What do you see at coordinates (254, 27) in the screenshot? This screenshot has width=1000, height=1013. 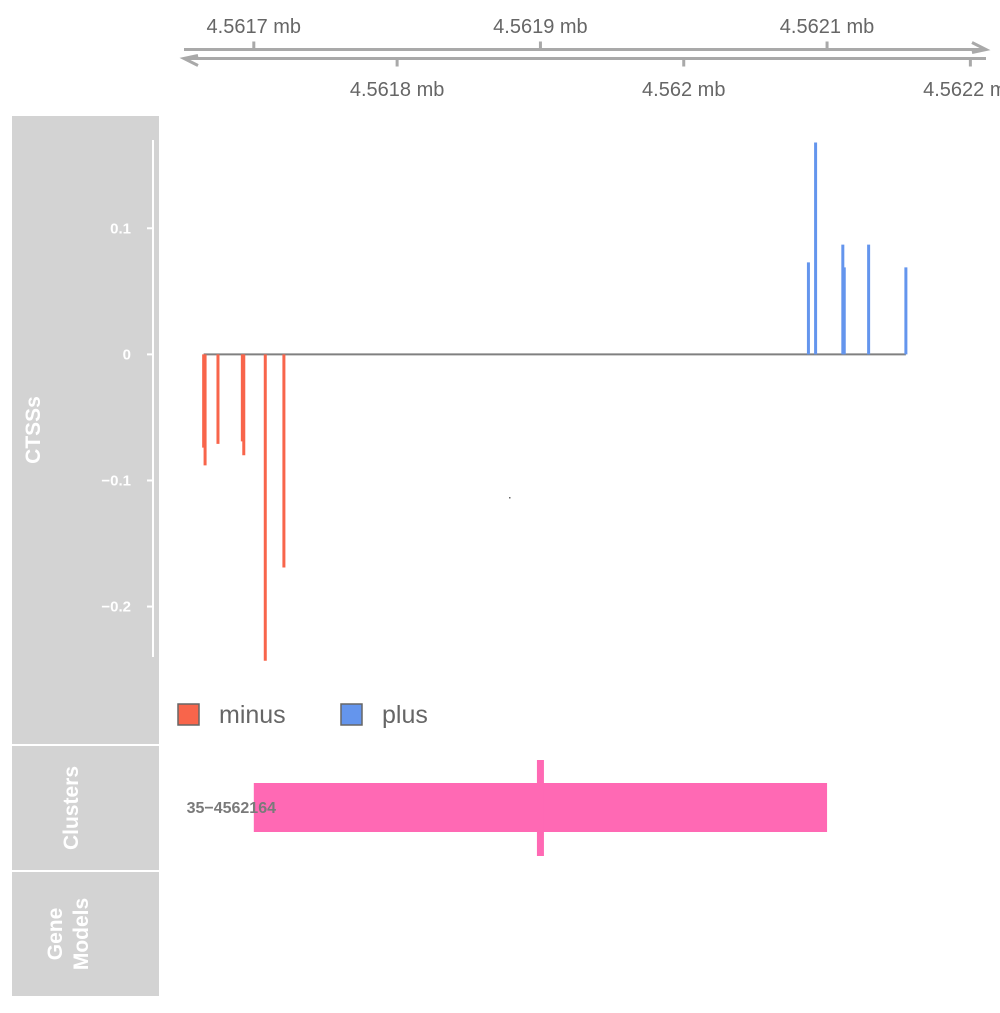 I see `axis-tick-label: 4.5617 mb` at bounding box center [254, 27].